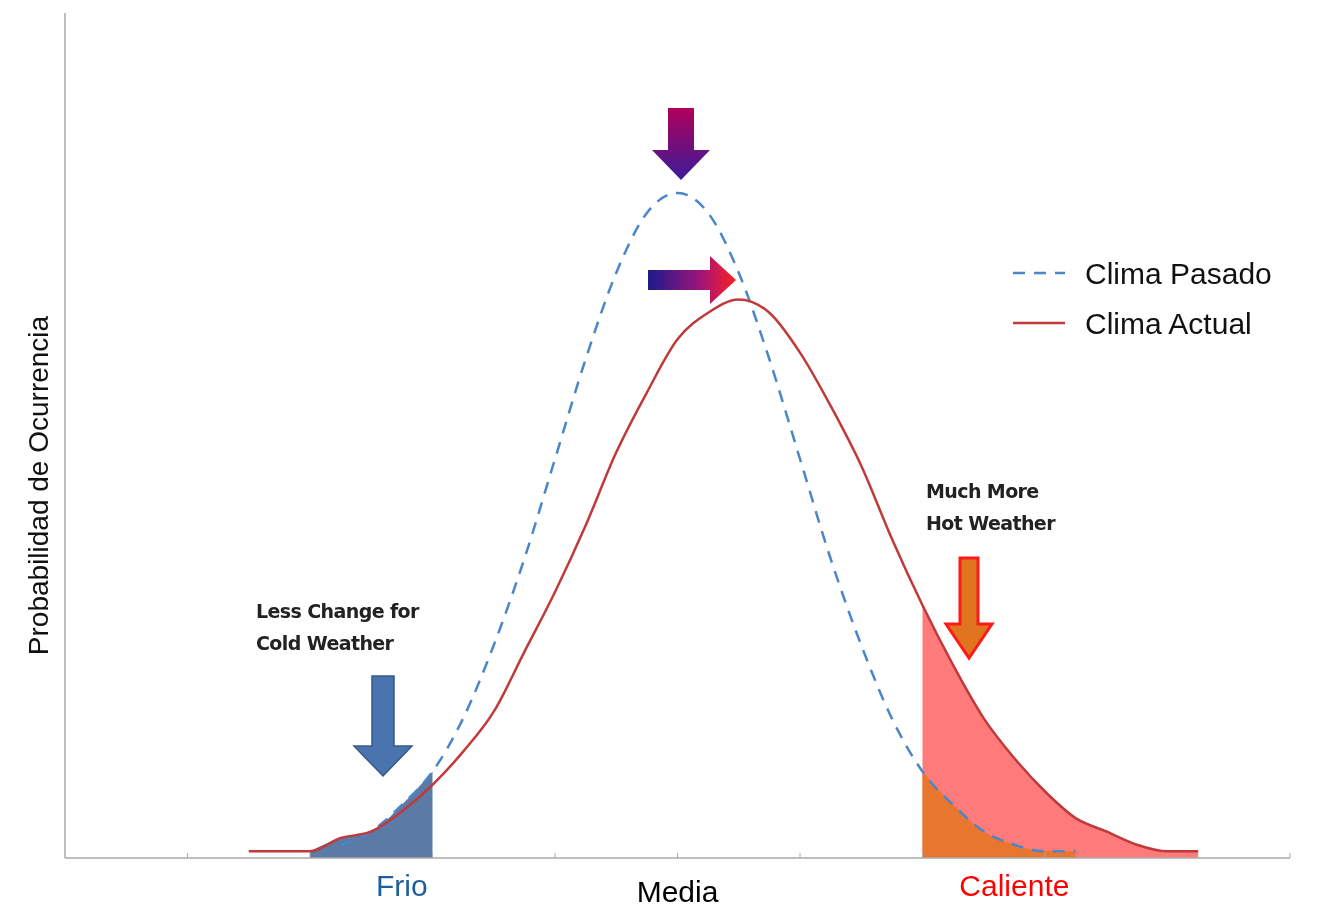 This screenshot has width=1336, height=923. Describe the element at coordinates (1014, 885) in the screenshot. I see `x-tick-label: Caliente` at that location.